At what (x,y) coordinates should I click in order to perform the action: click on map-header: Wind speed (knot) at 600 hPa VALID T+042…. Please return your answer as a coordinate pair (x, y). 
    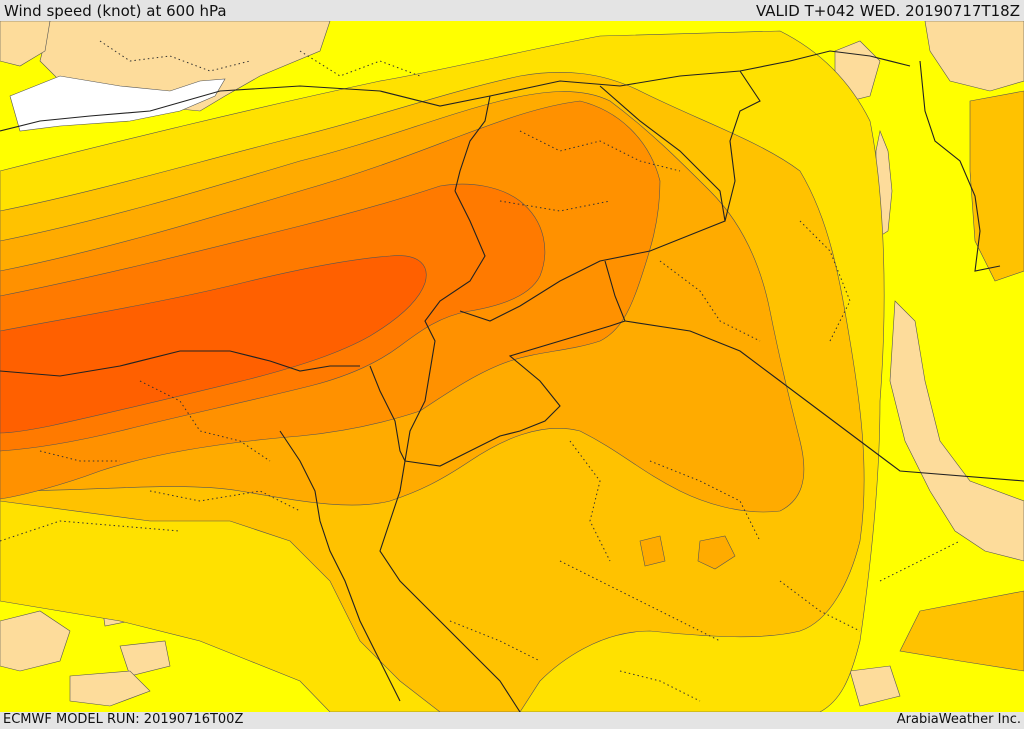
    Looking at the image, I should click on (512, 10).